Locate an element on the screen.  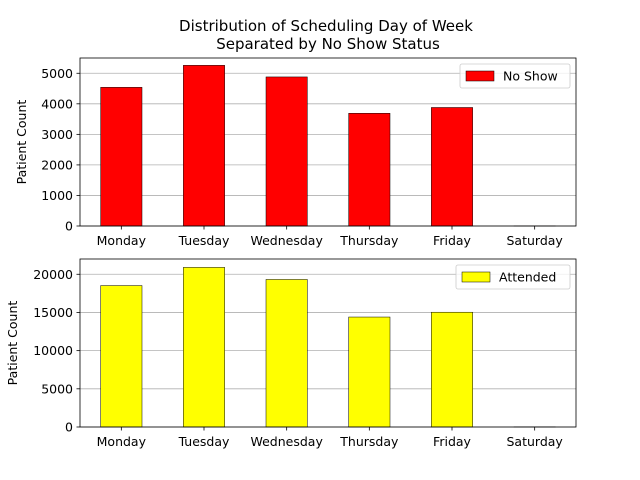
attended-legend-label: Attended is located at coordinates (527, 277).